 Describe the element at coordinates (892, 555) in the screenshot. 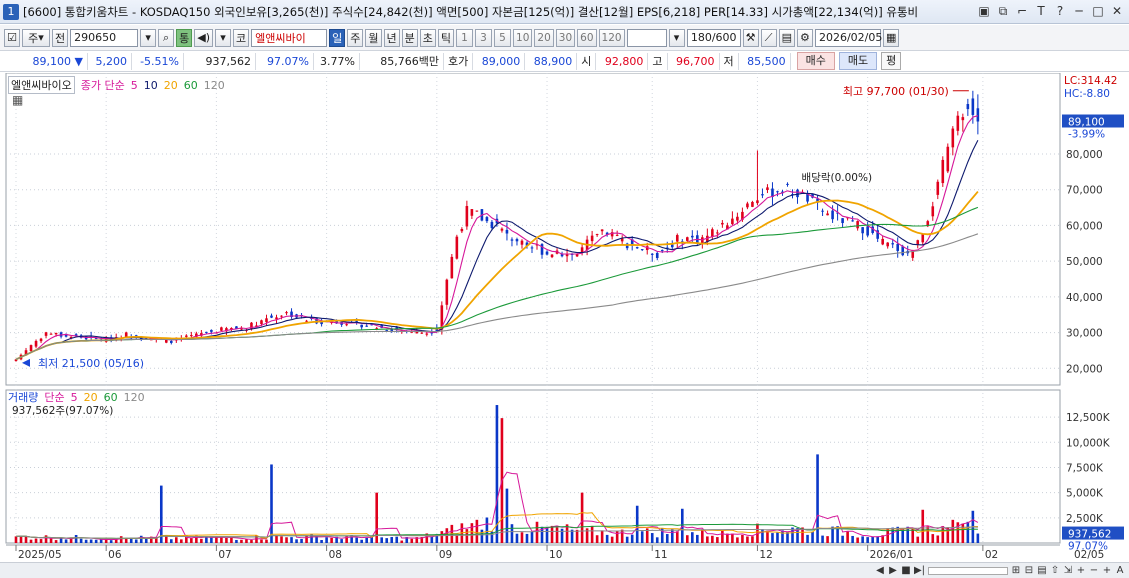

I see `date-label: 2026/01` at that location.